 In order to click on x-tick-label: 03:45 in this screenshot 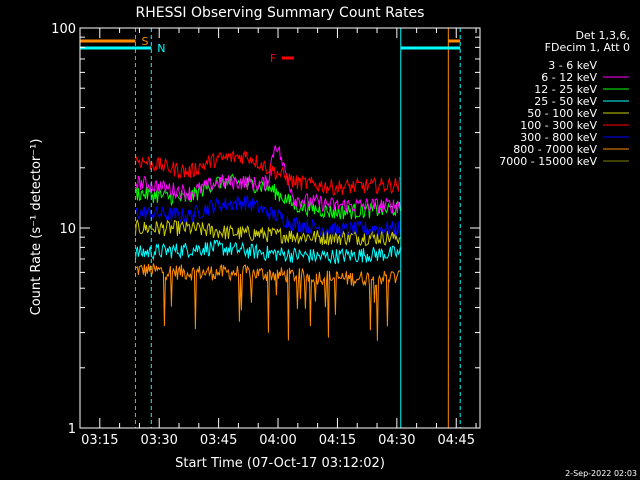, I will do `click(218, 440)`.